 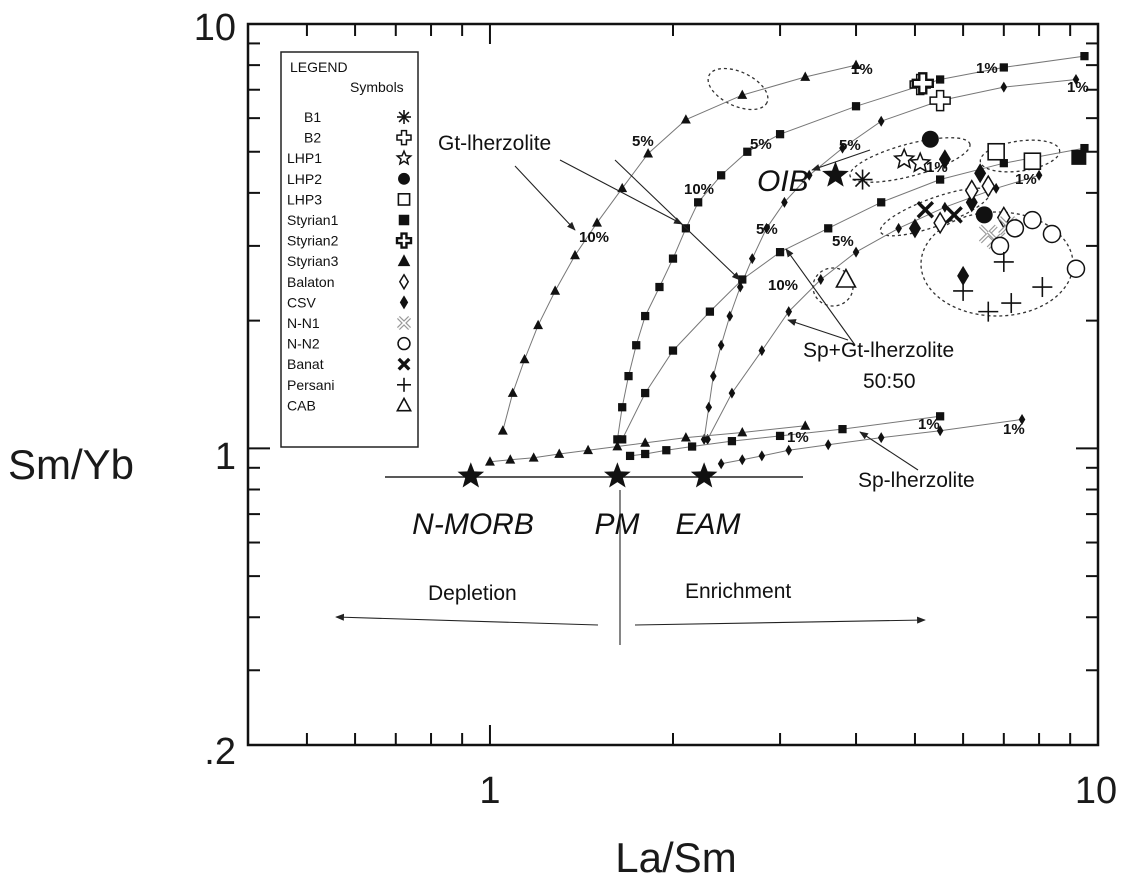 What do you see at coordinates (972, 204) in the screenshot?
I see `series-balaton` at bounding box center [972, 204].